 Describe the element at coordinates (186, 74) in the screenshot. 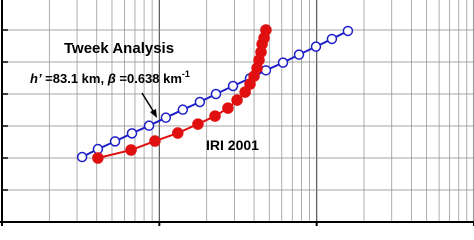

I see `annotation-part: -1` at that location.